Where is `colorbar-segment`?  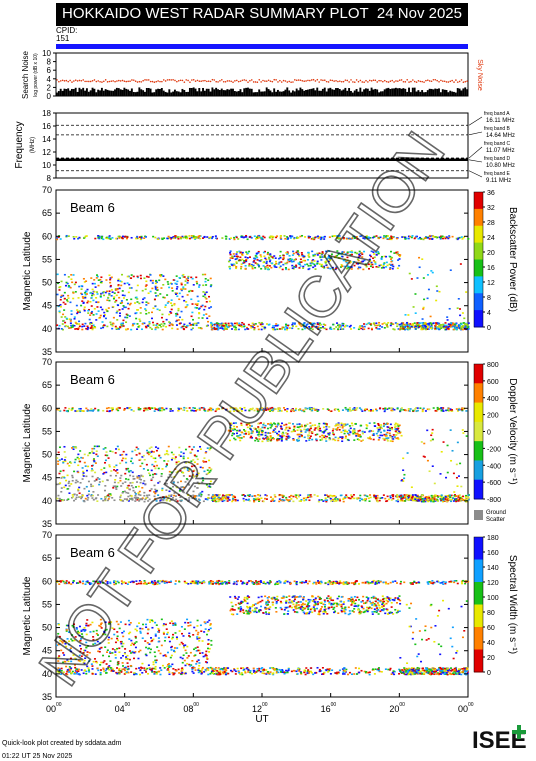
colorbar-segment is located at coordinates (478, 393).